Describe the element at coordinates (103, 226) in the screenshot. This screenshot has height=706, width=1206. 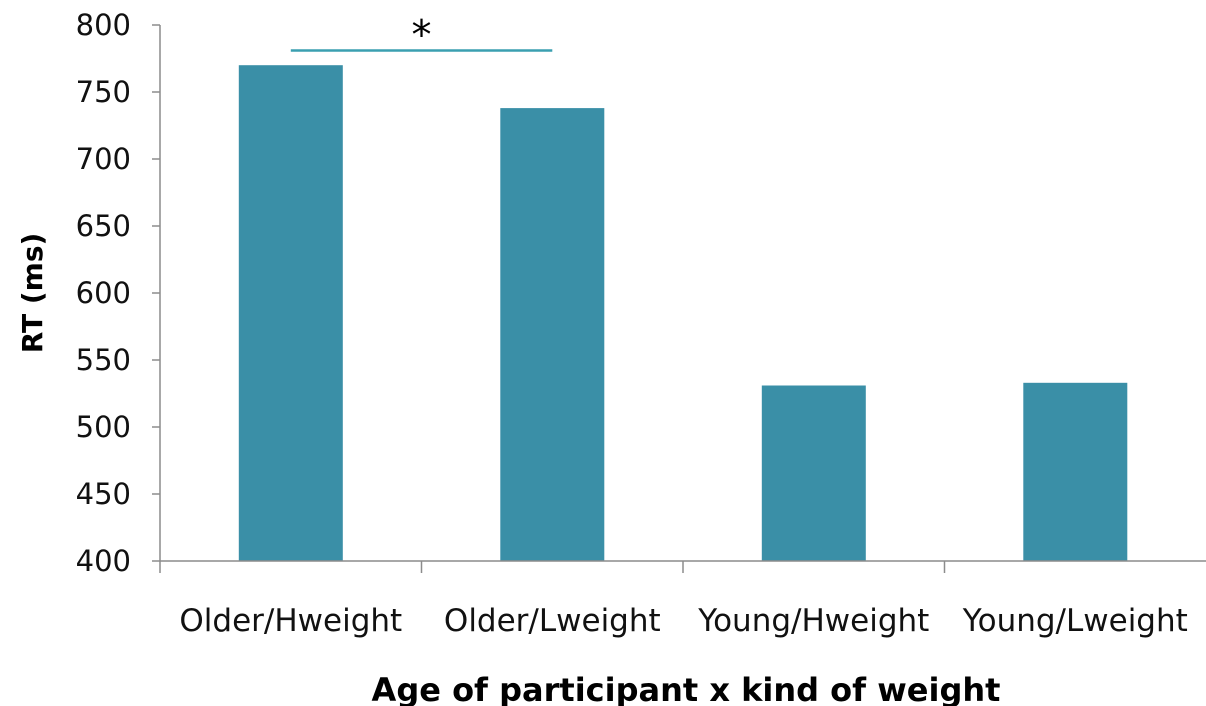
I see `y-tick-label-650: 650` at that location.